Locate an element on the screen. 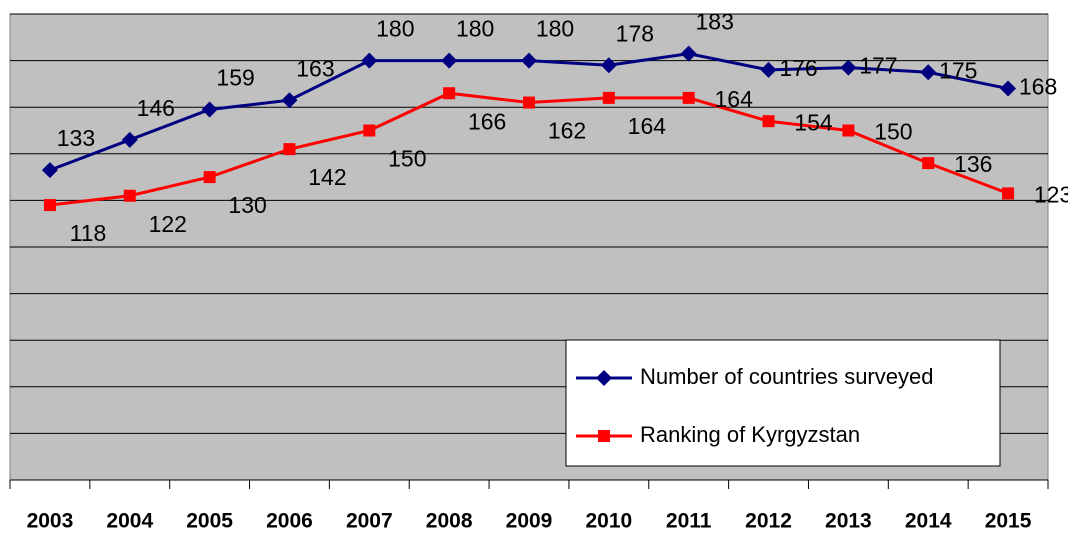 Image resolution: width=1068 pixels, height=538 pixels. x-tick-label: 2005 is located at coordinates (209, 521).